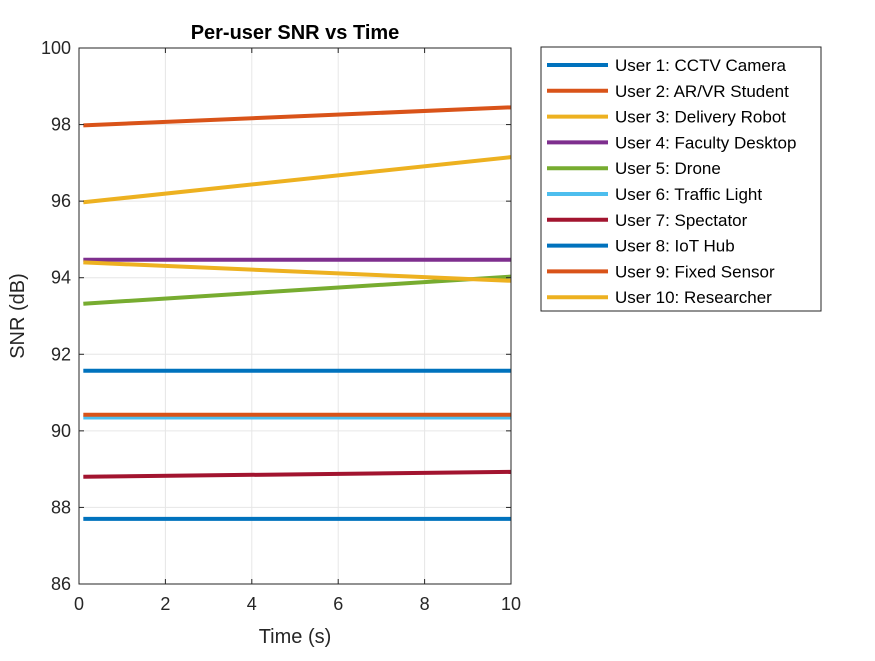  I want to click on x-axis-label: Time (s), so click(295, 637).